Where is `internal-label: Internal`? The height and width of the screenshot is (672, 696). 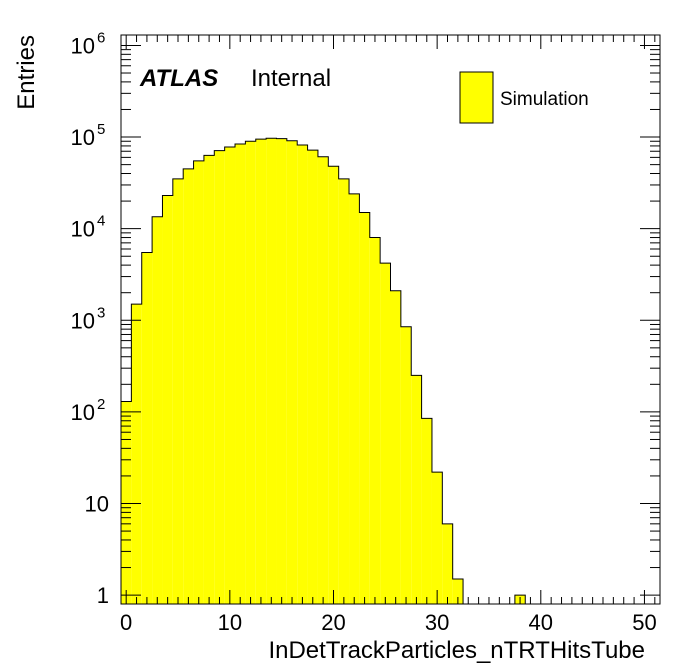 internal-label: Internal is located at coordinates (291, 78).